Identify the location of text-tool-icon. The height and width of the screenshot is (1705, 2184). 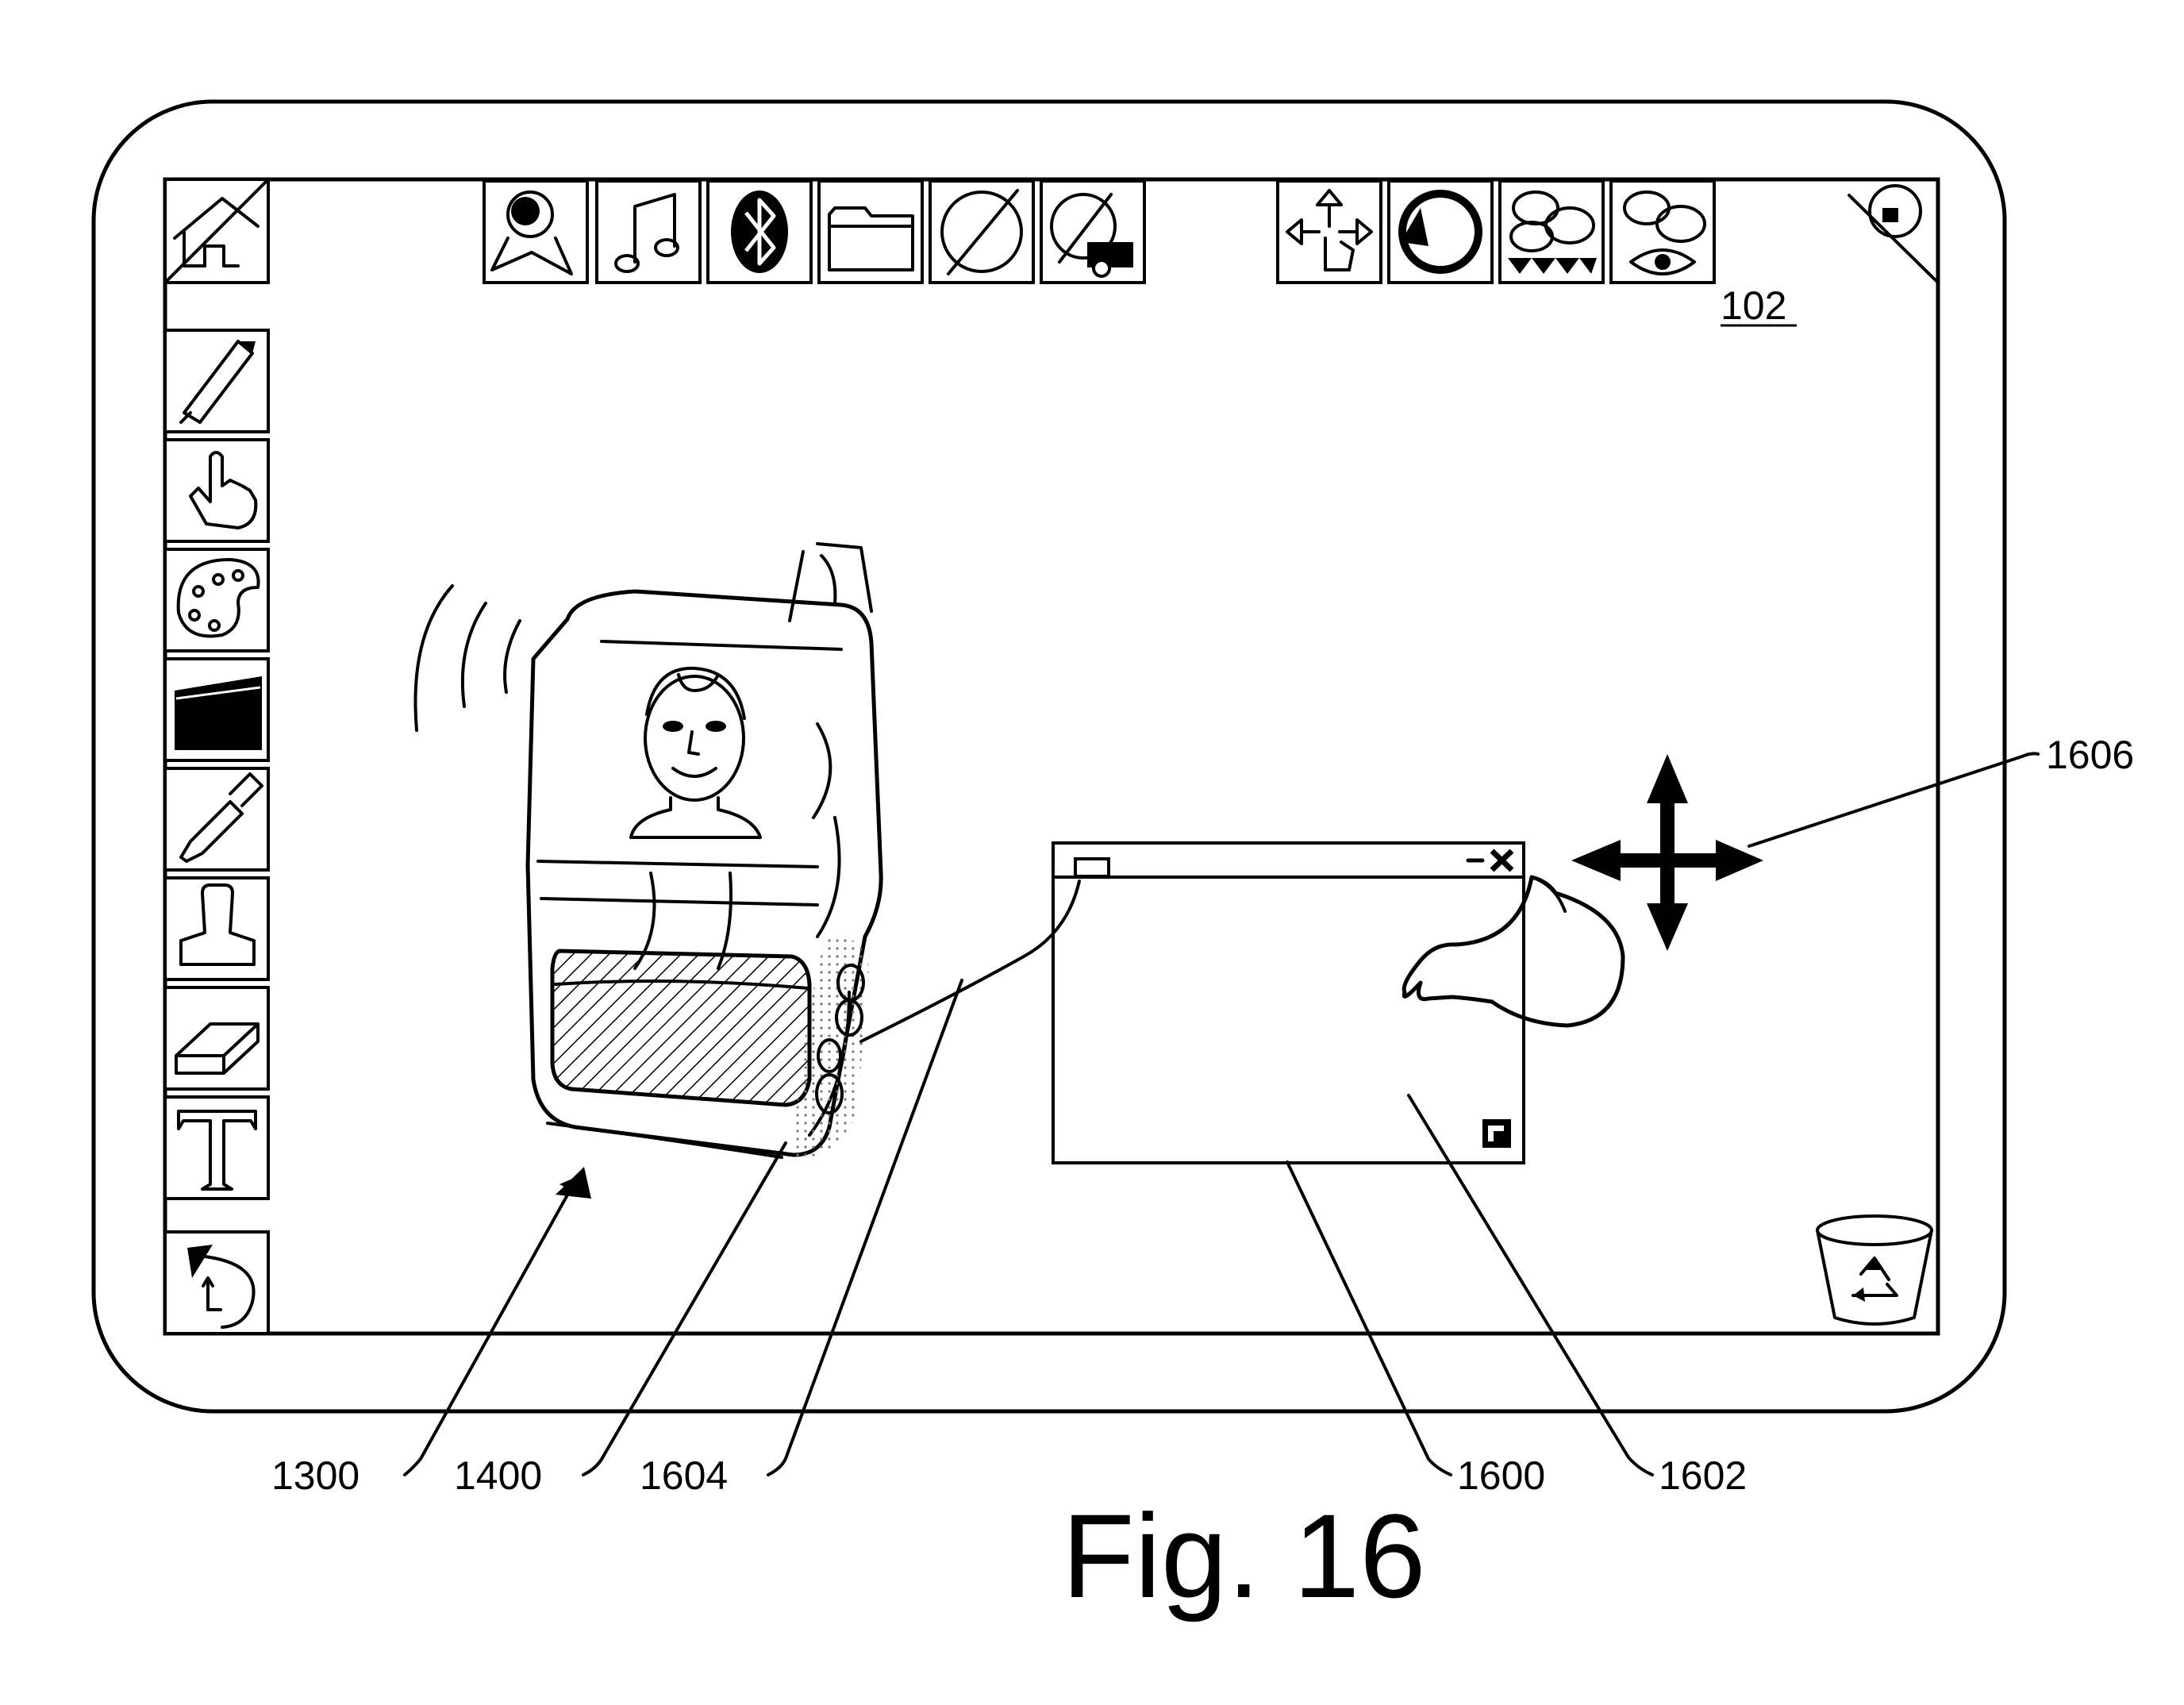
(216, 1148).